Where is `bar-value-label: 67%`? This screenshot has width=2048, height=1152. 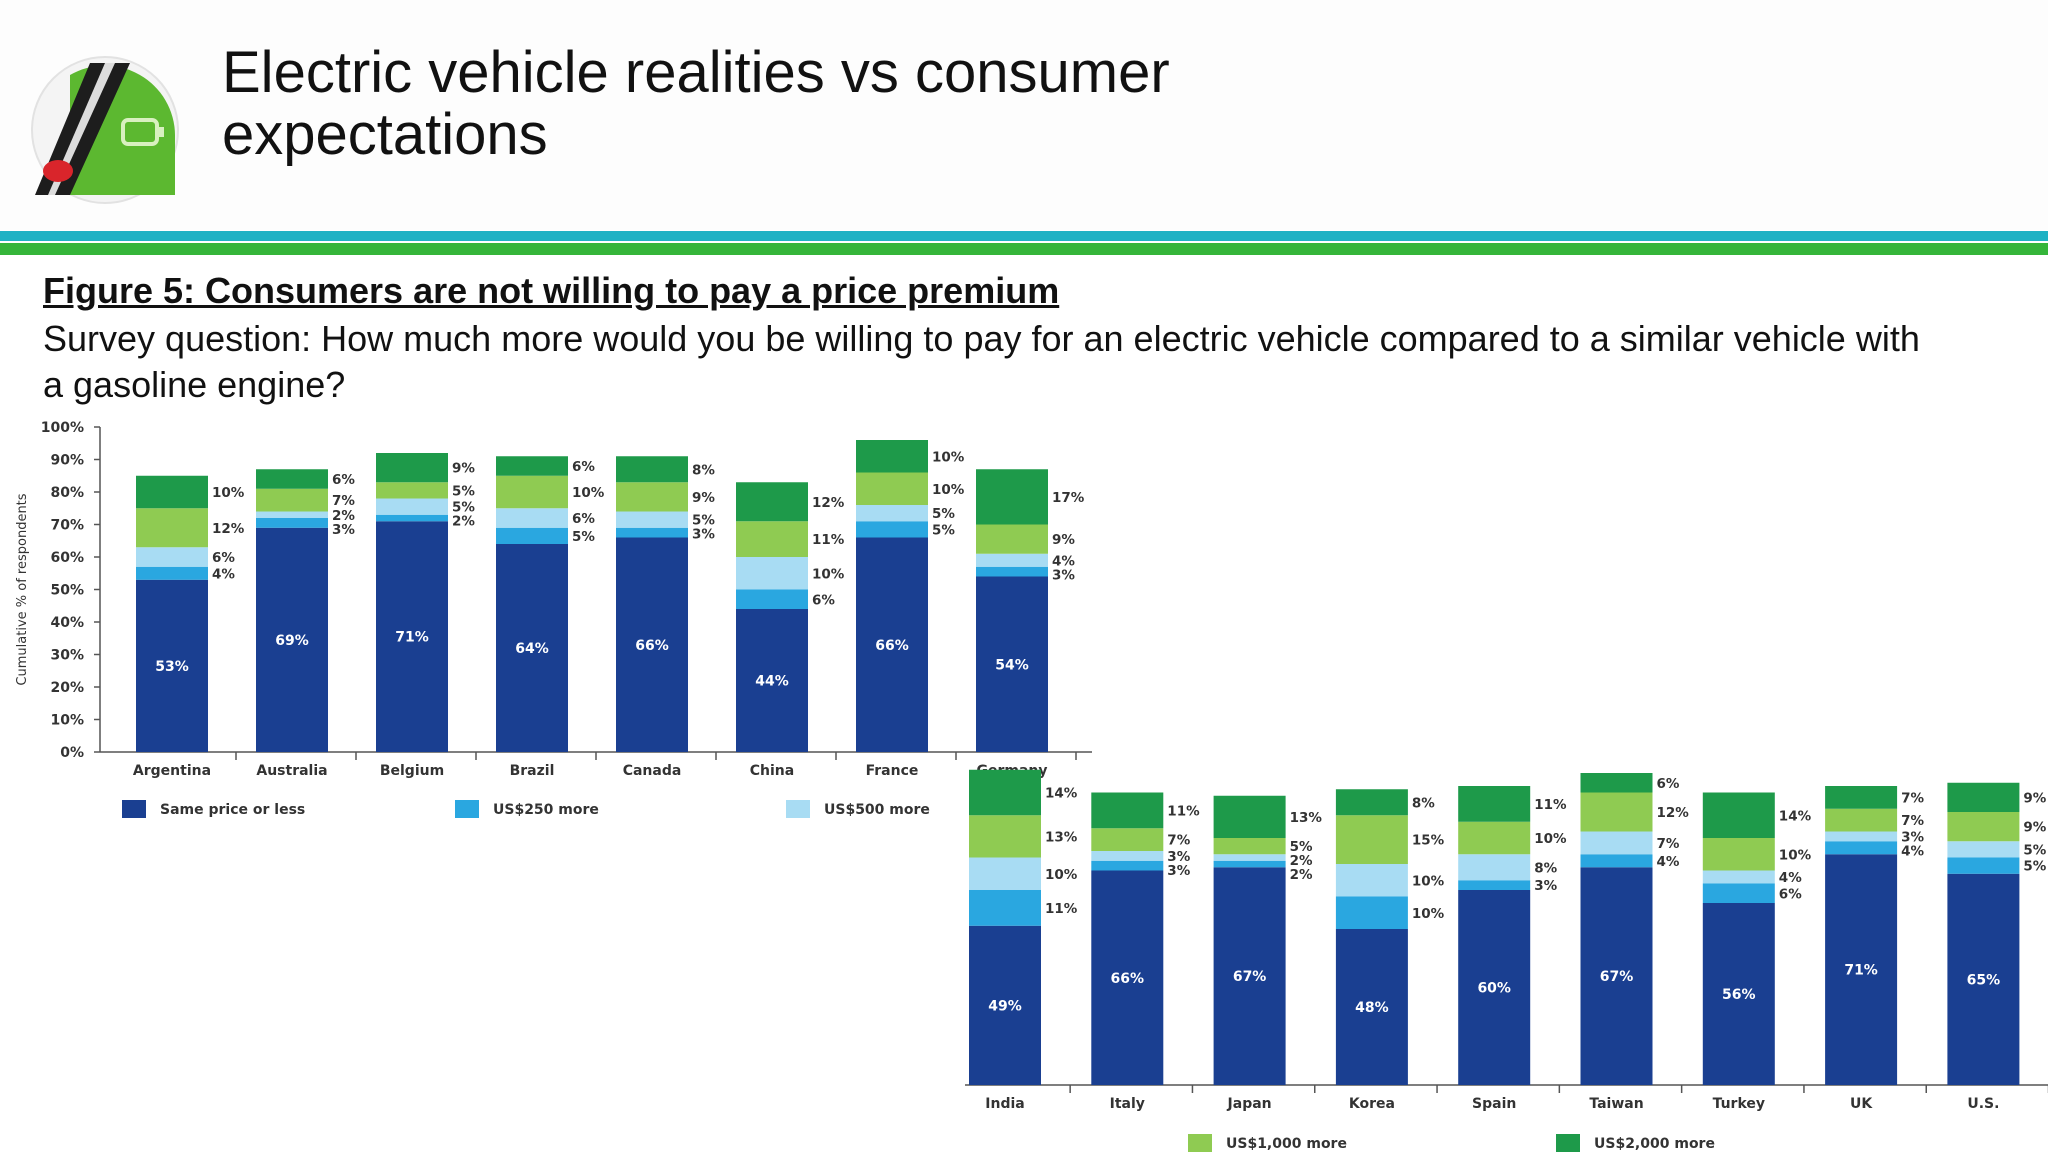
bar-value-label: 67% is located at coordinates (1617, 977).